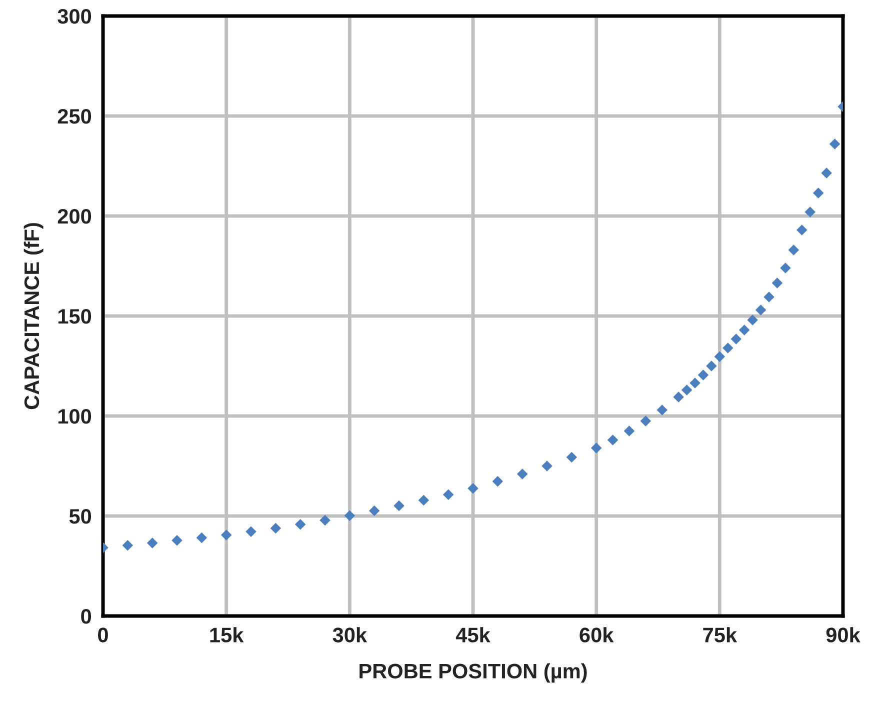  Describe the element at coordinates (597, 634) in the screenshot. I see `x-tick-label: 60k` at that location.